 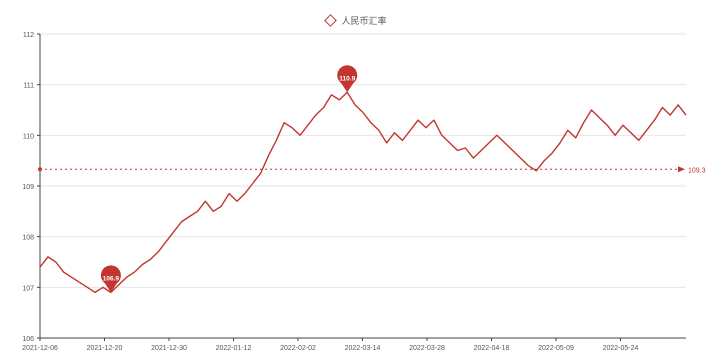 What do you see at coordinates (234, 348) in the screenshot?
I see `x-tick-label: 2022-01-12` at bounding box center [234, 348].